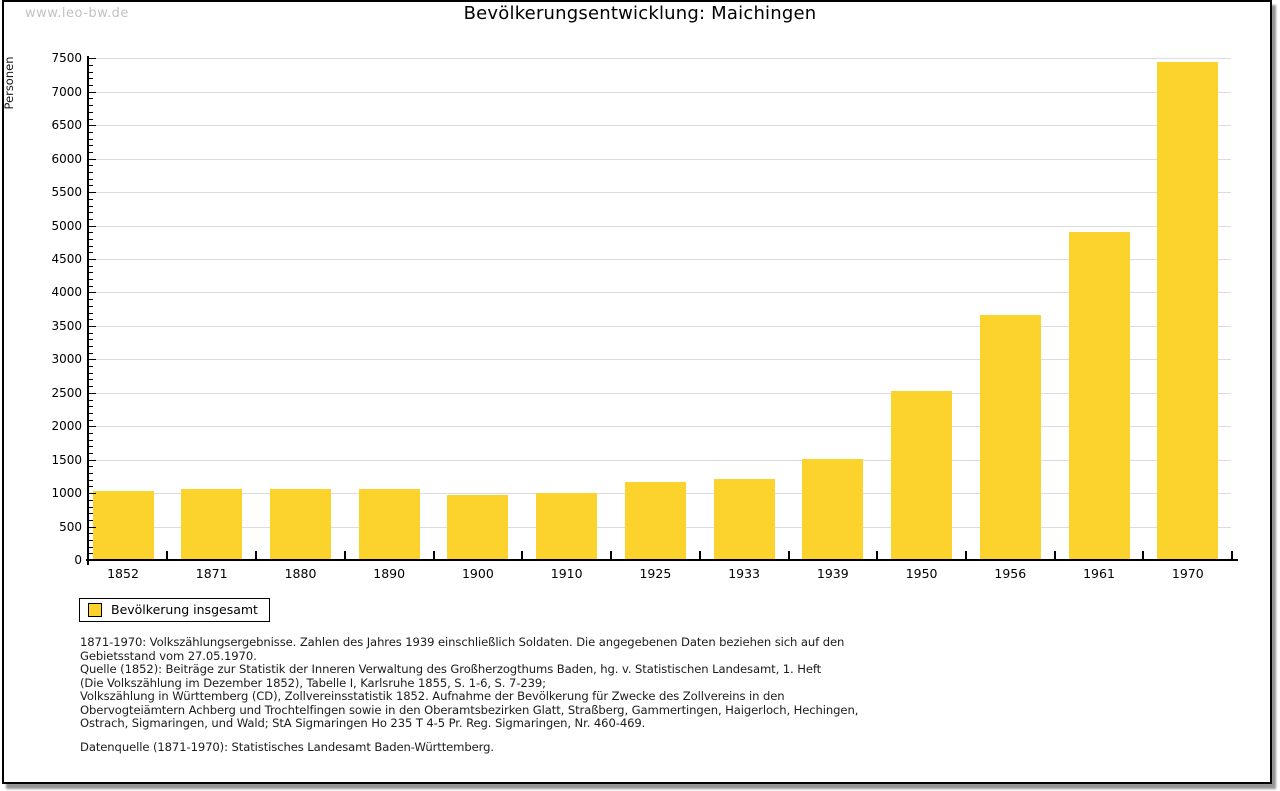 This screenshot has height=791, width=1280. What do you see at coordinates (168, 655) in the screenshot?
I see `footnote-line: Gebietsstand vom 27.05.1970.` at bounding box center [168, 655].